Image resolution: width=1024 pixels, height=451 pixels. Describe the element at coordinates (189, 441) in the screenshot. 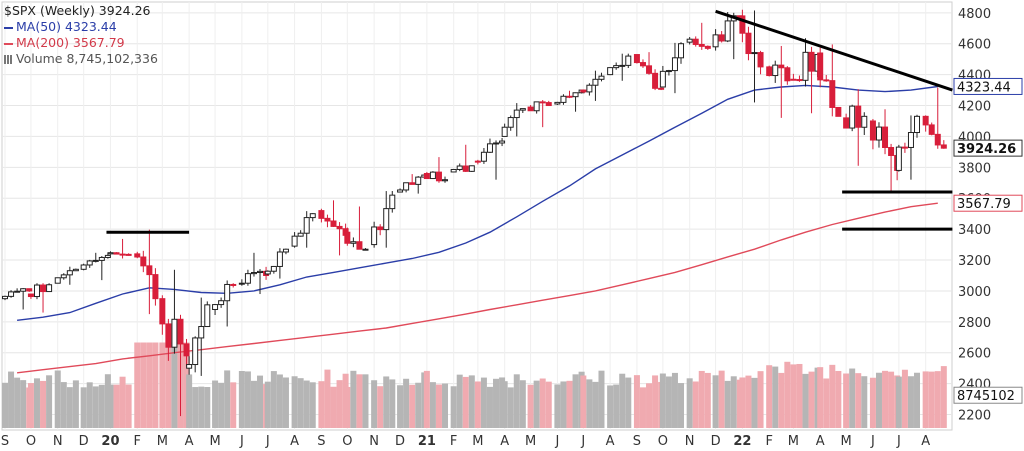

I see `x-tick-label: A` at that location.